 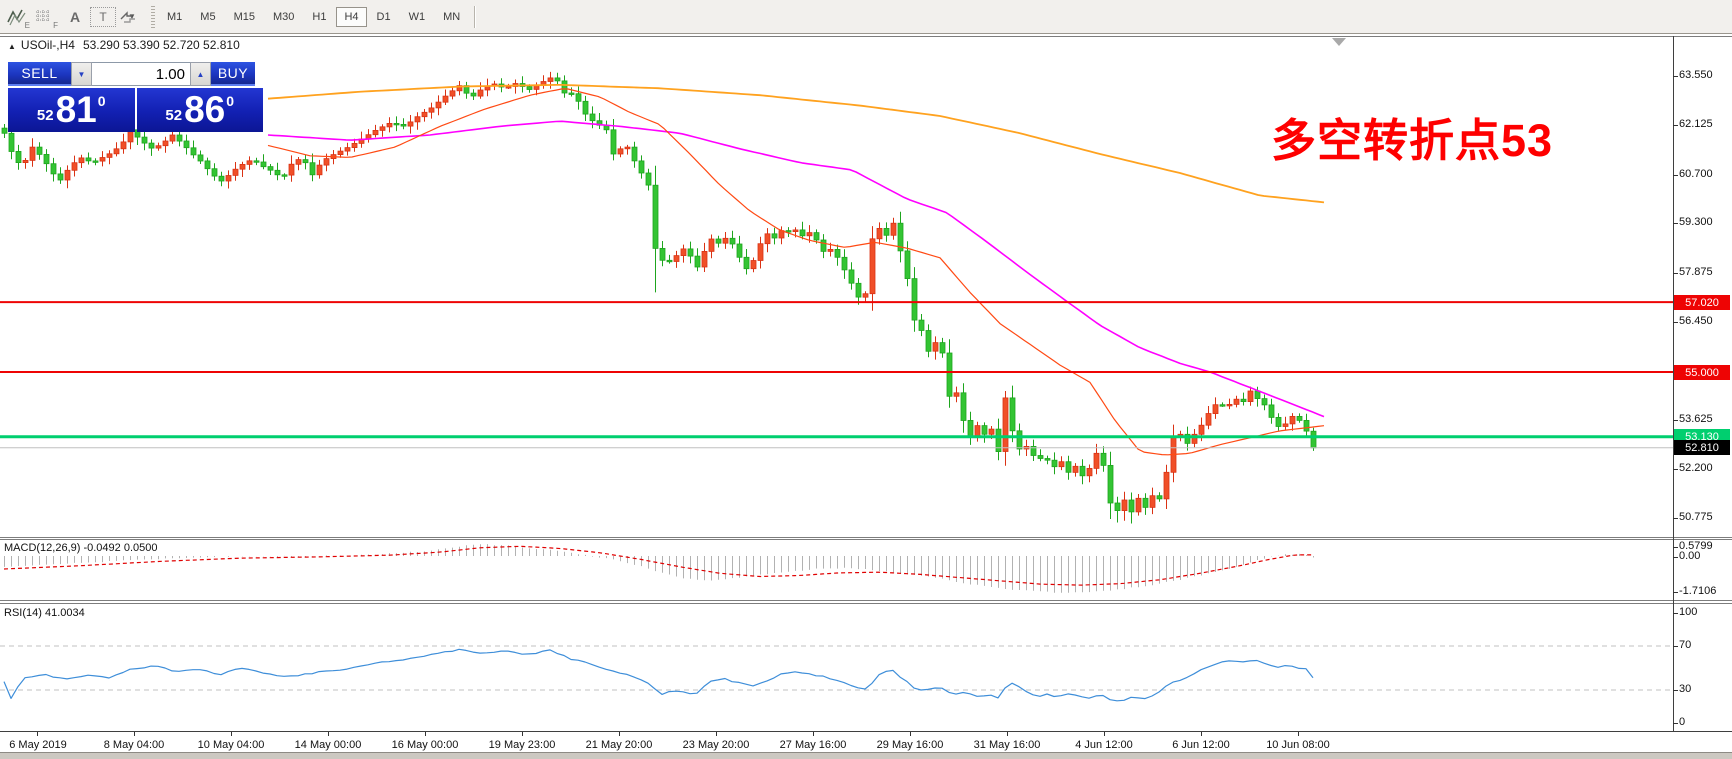 What do you see at coordinates (244, 16) in the screenshot?
I see `timeframe-button-m15: M15` at bounding box center [244, 16].